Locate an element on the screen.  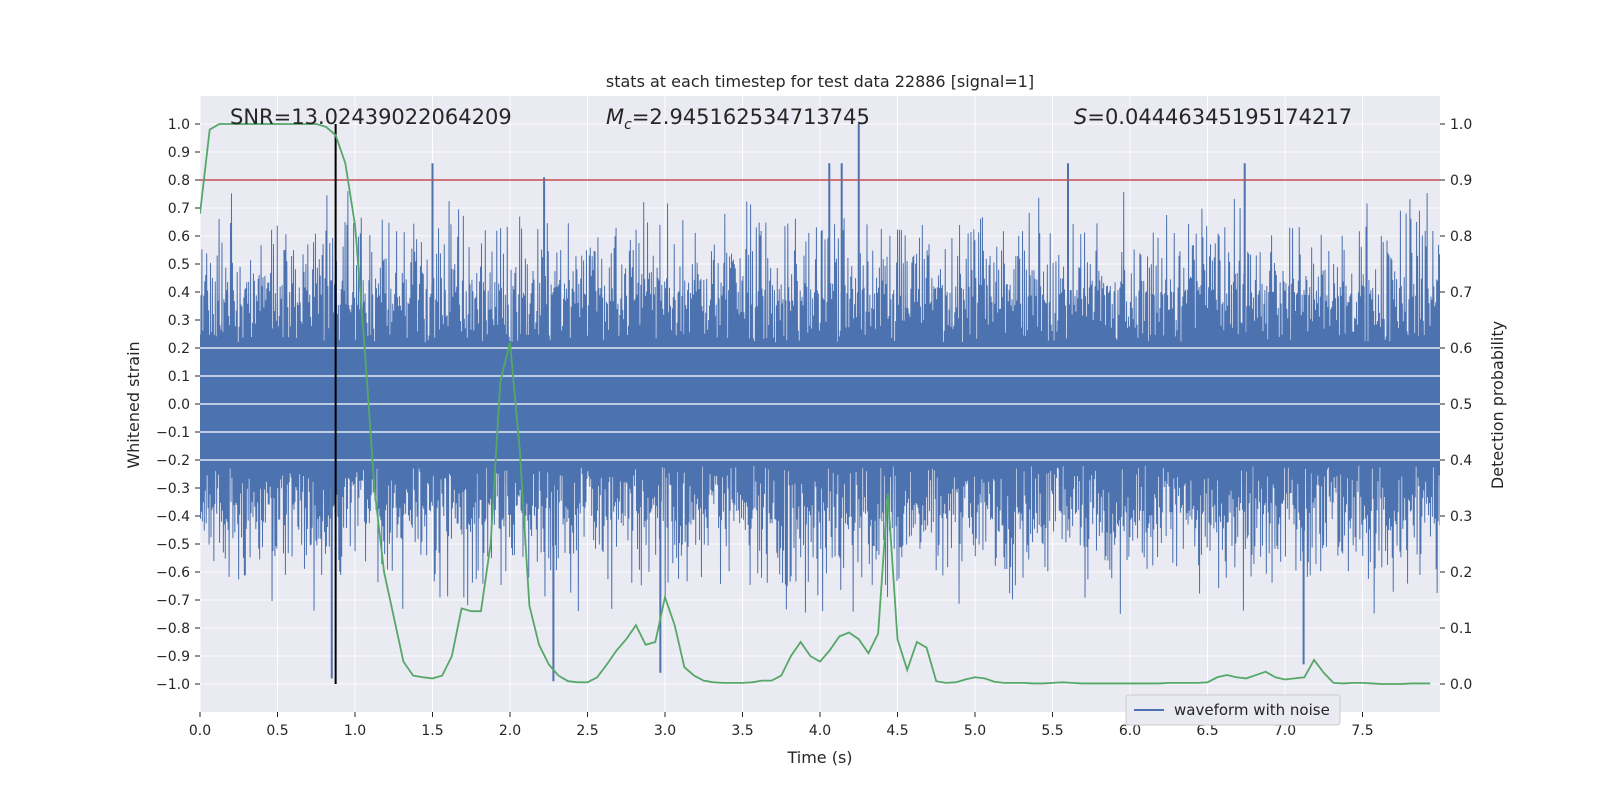
x-tick-label: 7.5 is located at coordinates (1362, 731).